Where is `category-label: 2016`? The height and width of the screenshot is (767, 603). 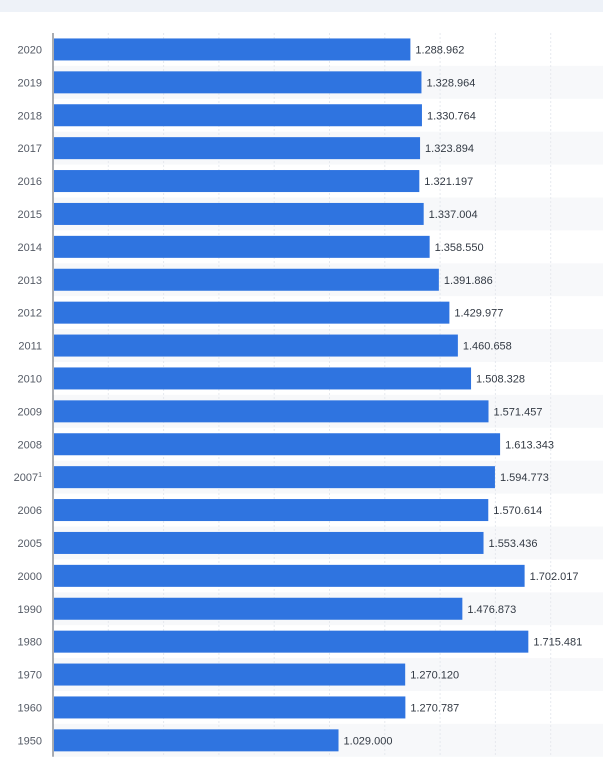
category-label: 2016 is located at coordinates (30, 182).